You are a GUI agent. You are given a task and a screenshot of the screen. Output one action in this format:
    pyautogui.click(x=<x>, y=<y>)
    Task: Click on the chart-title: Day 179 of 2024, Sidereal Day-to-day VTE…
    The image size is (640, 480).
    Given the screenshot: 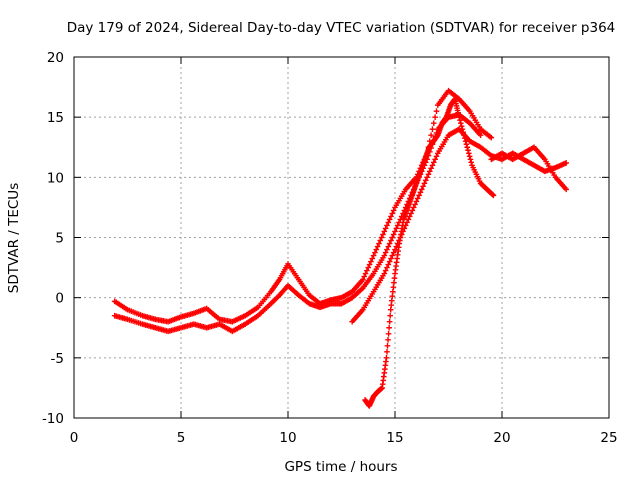 What is the action you would take?
    pyautogui.click(x=341, y=28)
    